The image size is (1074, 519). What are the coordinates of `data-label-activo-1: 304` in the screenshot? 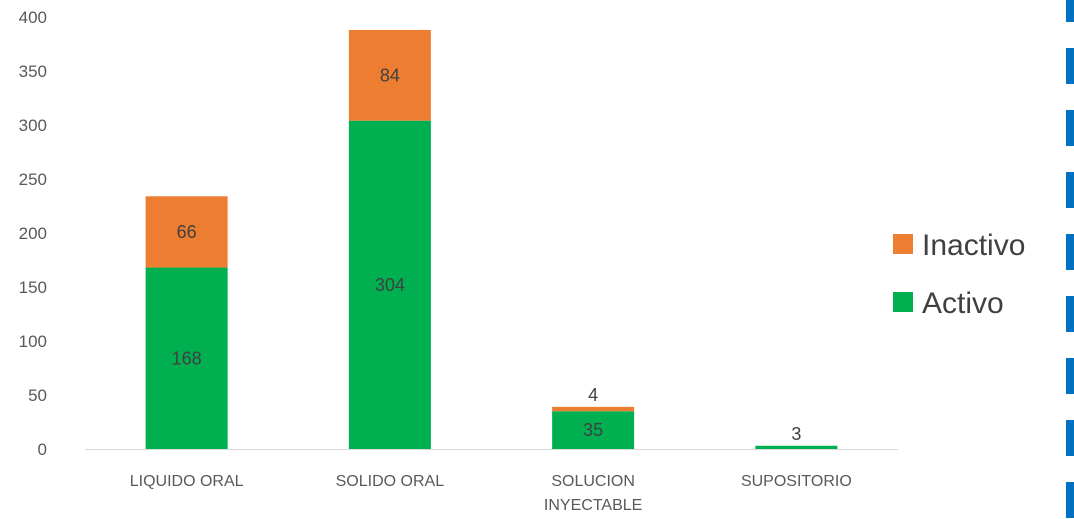 It's located at (390, 285).